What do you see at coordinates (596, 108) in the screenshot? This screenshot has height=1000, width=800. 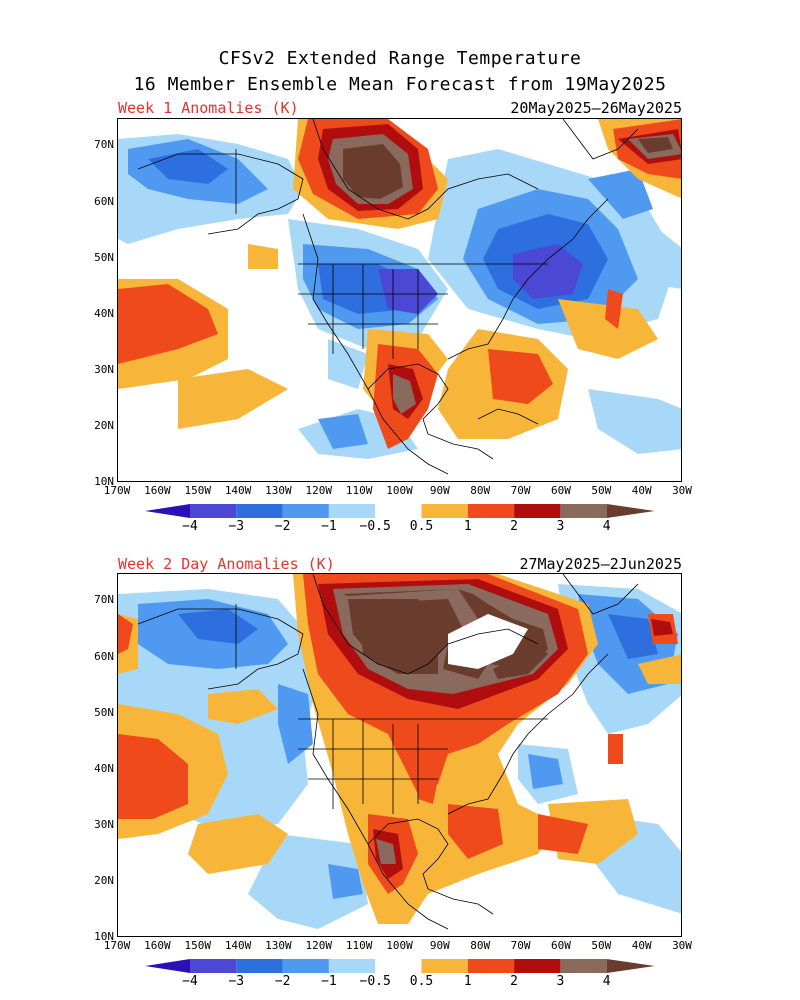 I see `panel1-dates: 20May2025–26May2025` at bounding box center [596, 108].